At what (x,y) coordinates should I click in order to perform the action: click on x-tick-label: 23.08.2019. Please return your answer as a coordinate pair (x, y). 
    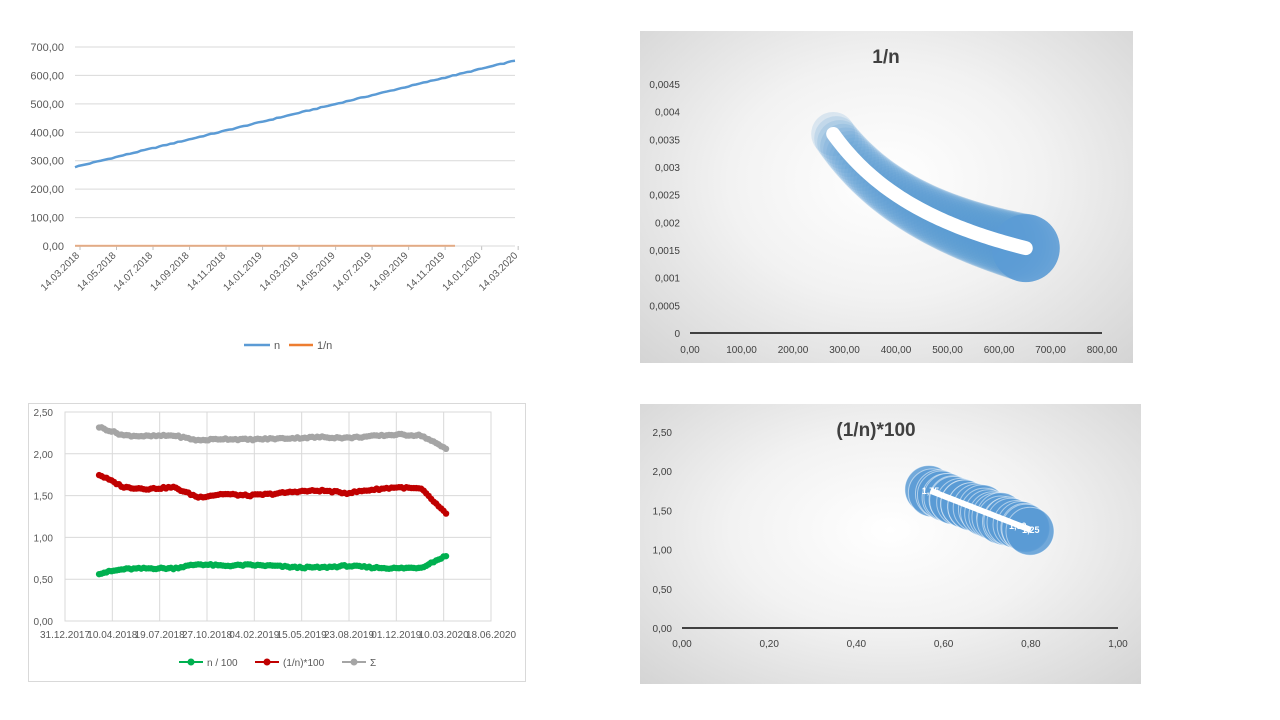
    Looking at the image, I should click on (349, 635).